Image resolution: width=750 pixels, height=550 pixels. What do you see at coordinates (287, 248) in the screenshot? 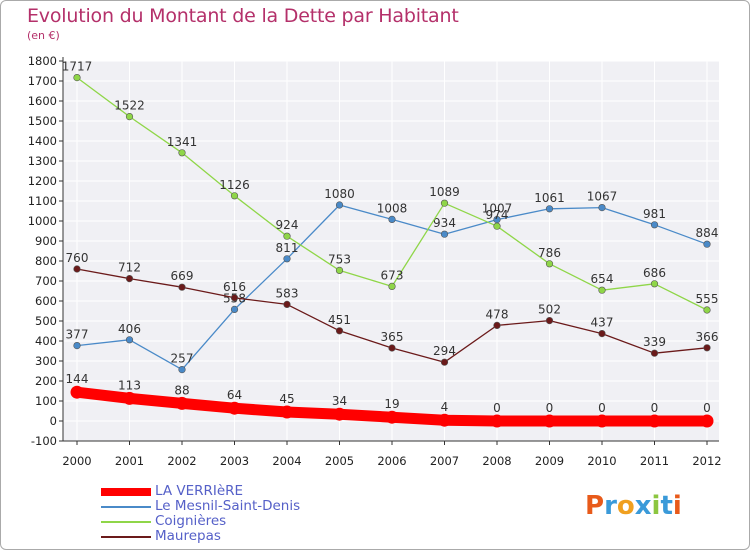
I see `data-label: 811` at bounding box center [287, 248].